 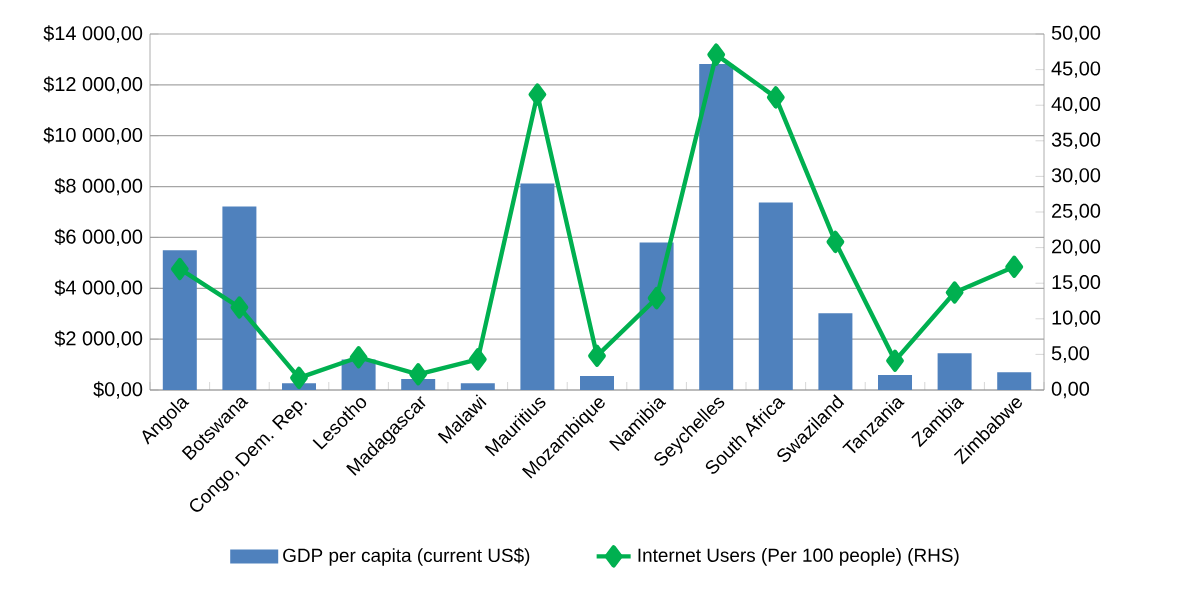 What do you see at coordinates (1076, 247) in the screenshot?
I see `y2-tick-label: 20,00` at bounding box center [1076, 247].